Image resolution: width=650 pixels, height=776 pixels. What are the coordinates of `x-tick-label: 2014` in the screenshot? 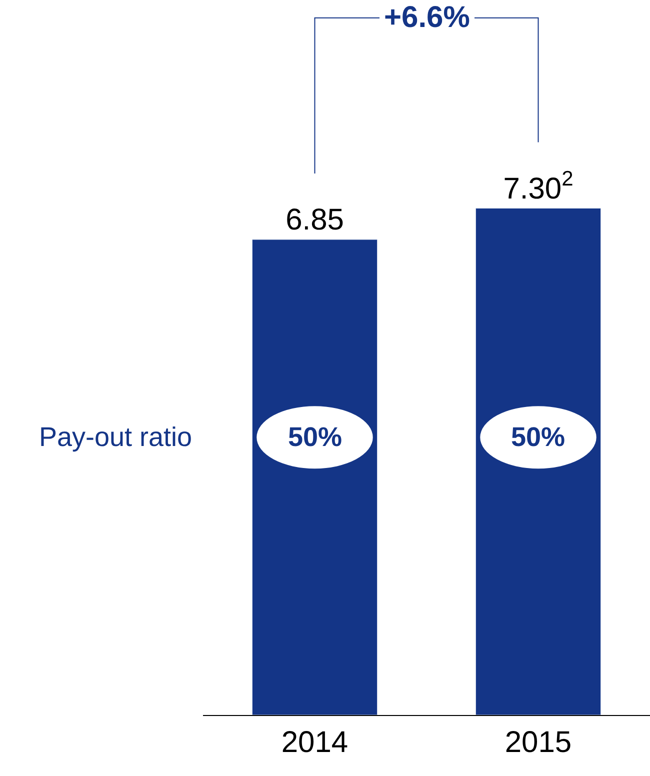 It's located at (314, 742).